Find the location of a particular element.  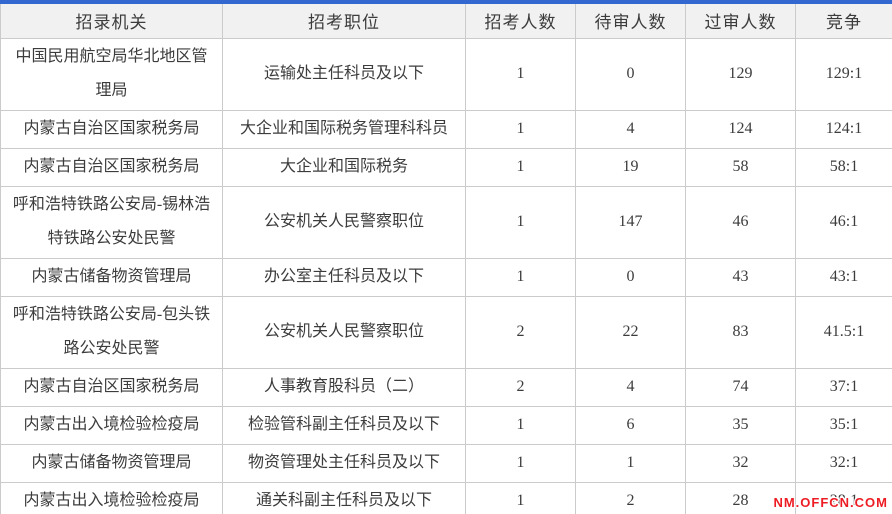

cell-pending-count: 2 is located at coordinates (630, 497).